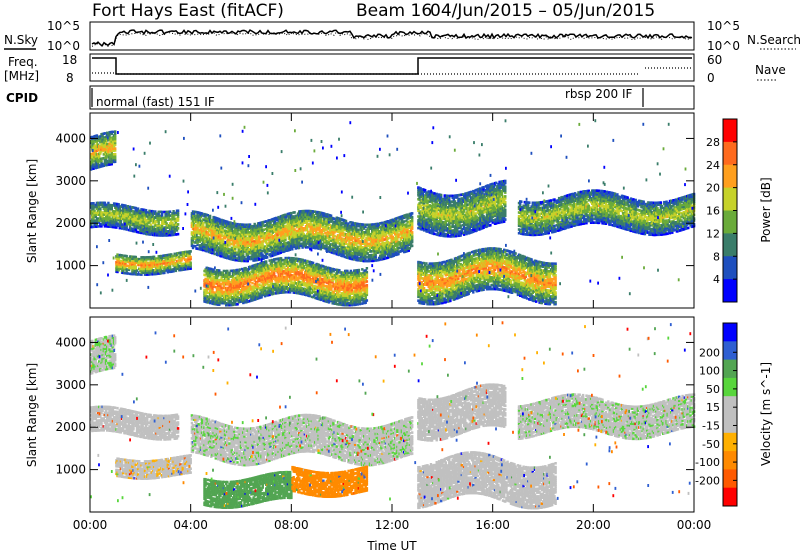 The height and width of the screenshot is (558, 800). Describe the element at coordinates (22, 98) in the screenshot. I see `cpid-label: CPID` at that location.